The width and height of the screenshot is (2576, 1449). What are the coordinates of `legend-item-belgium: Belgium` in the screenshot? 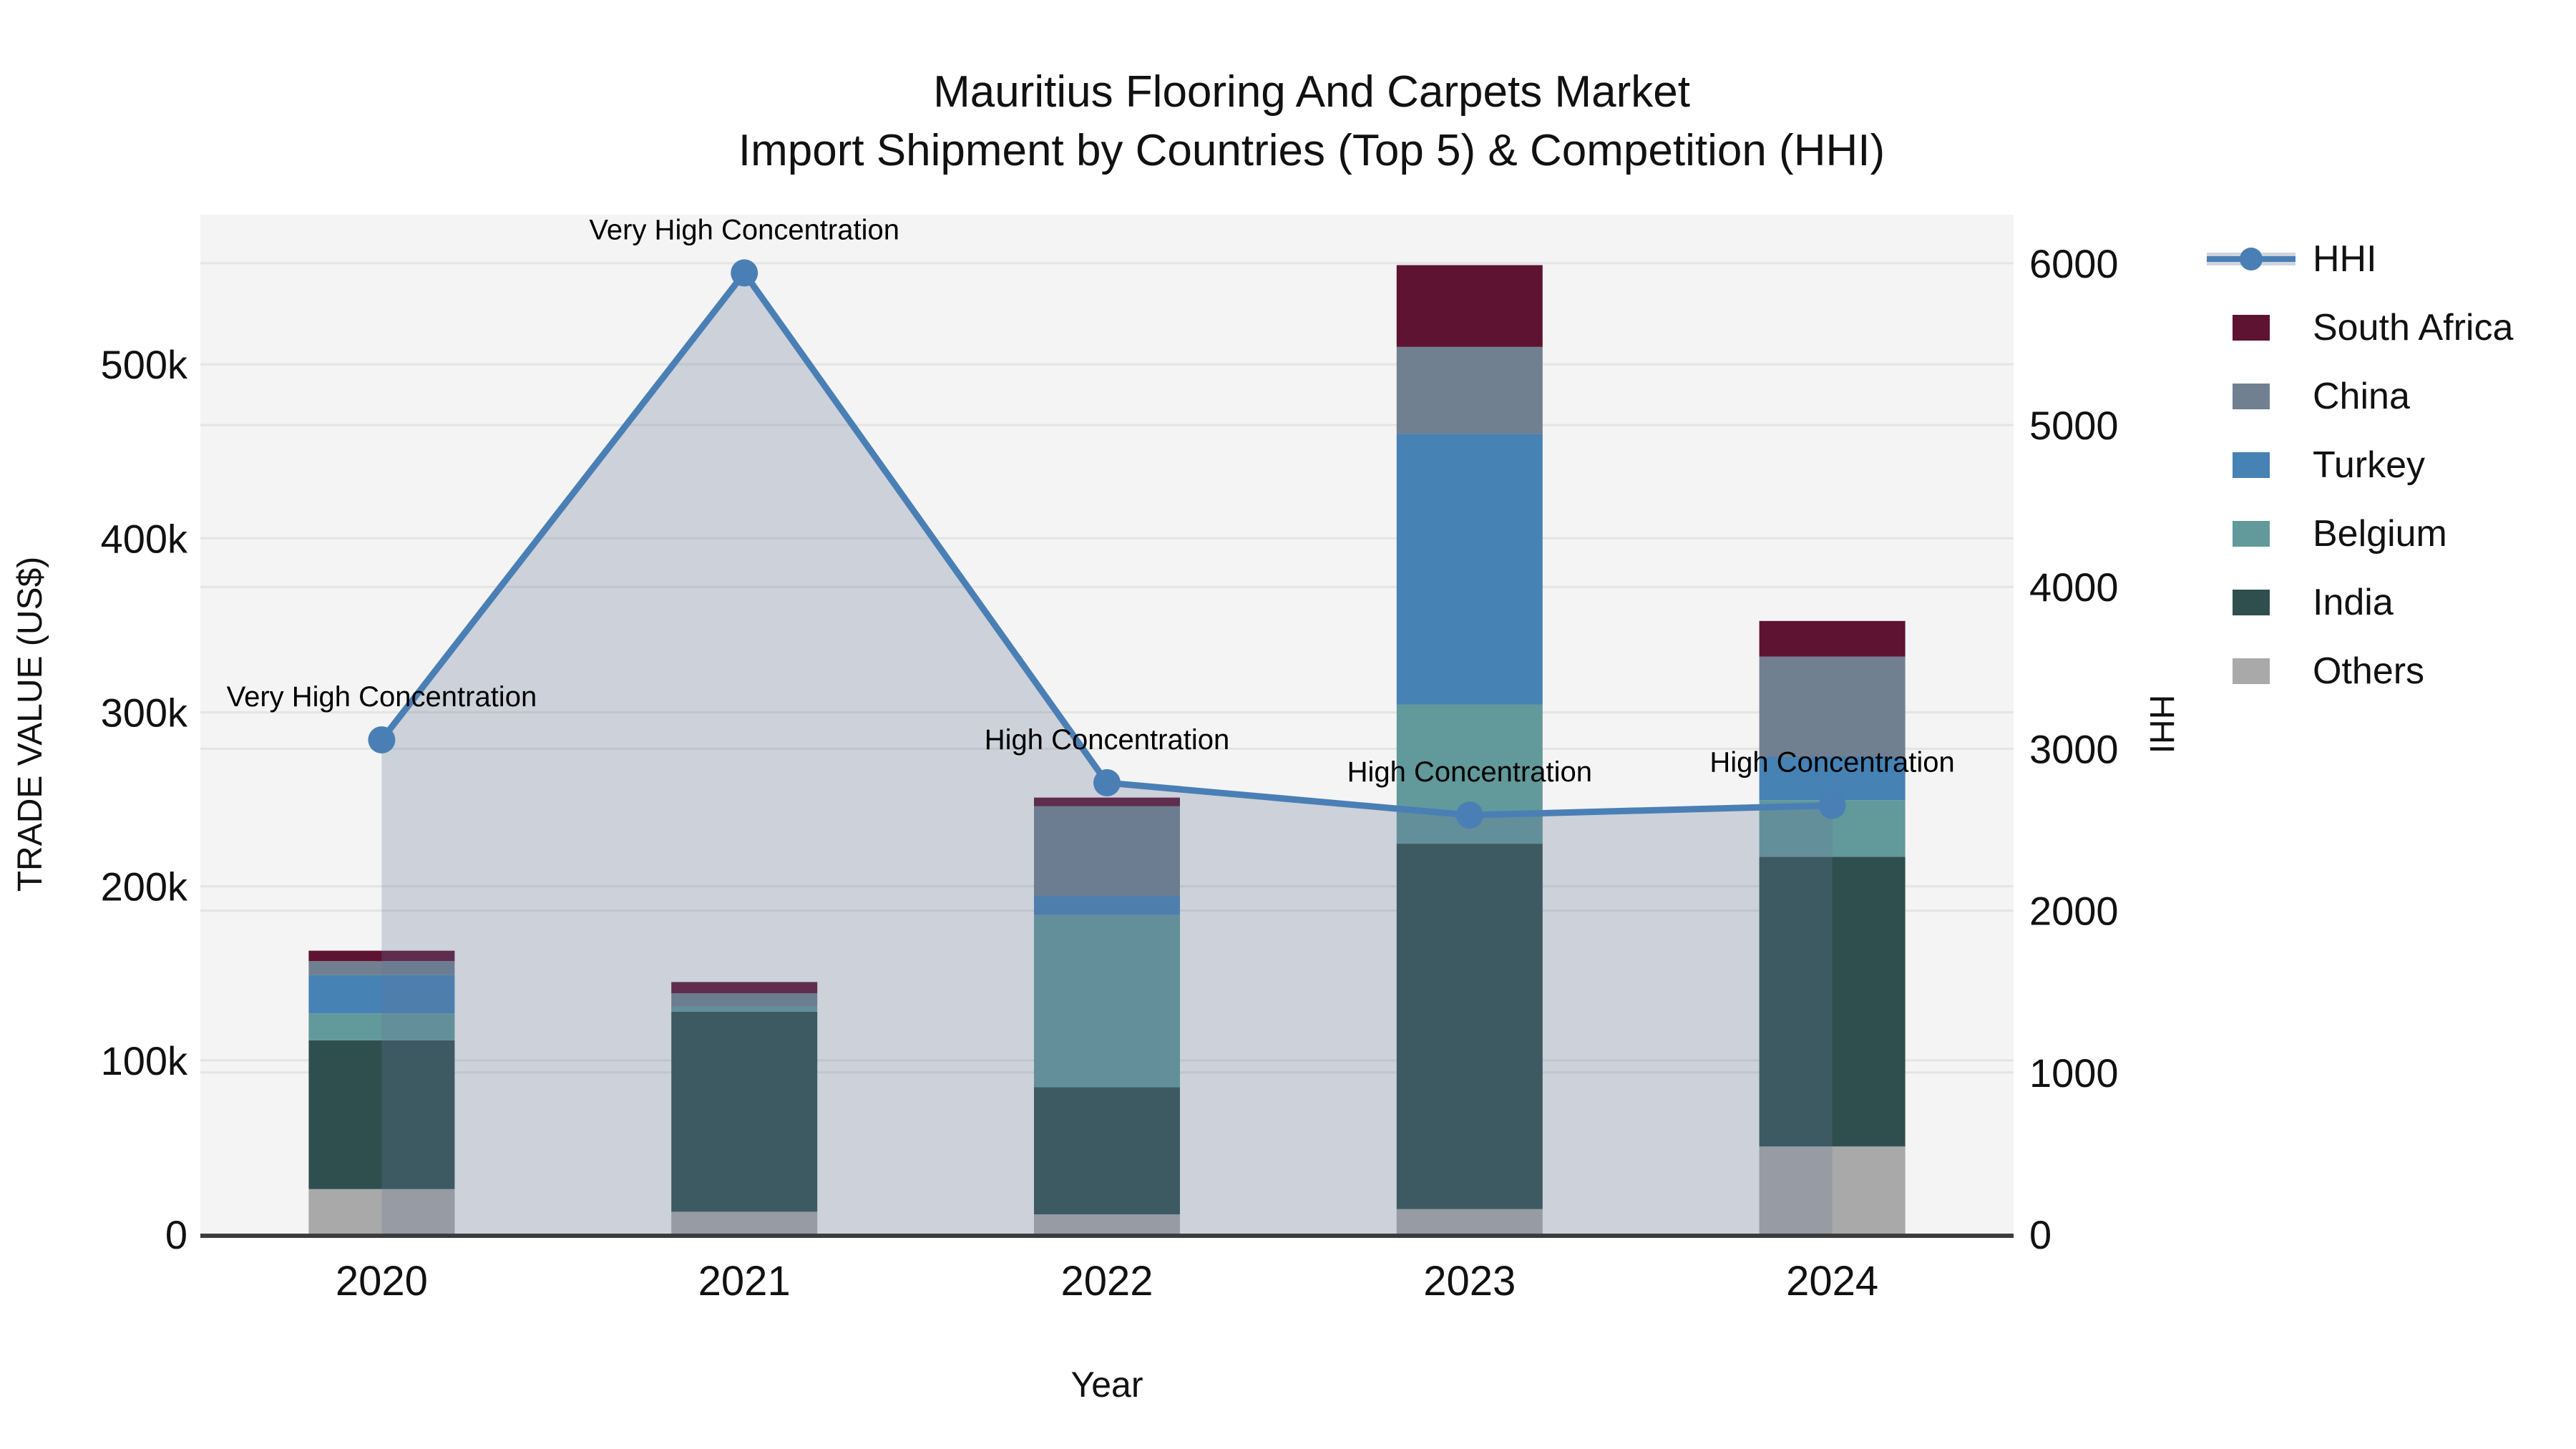 It's located at (2360, 533).